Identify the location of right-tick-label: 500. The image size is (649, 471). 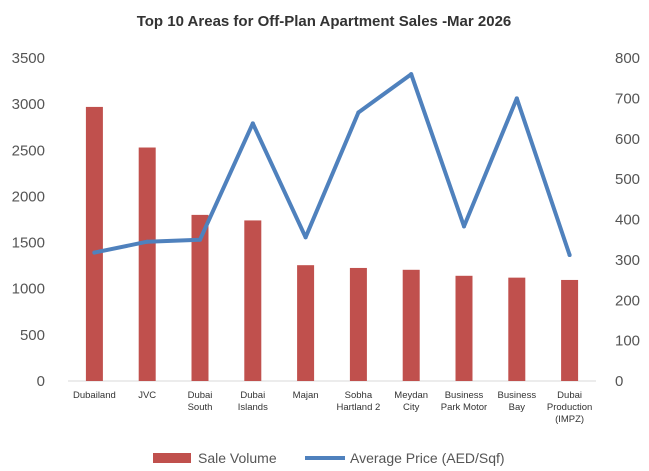
(627, 179).